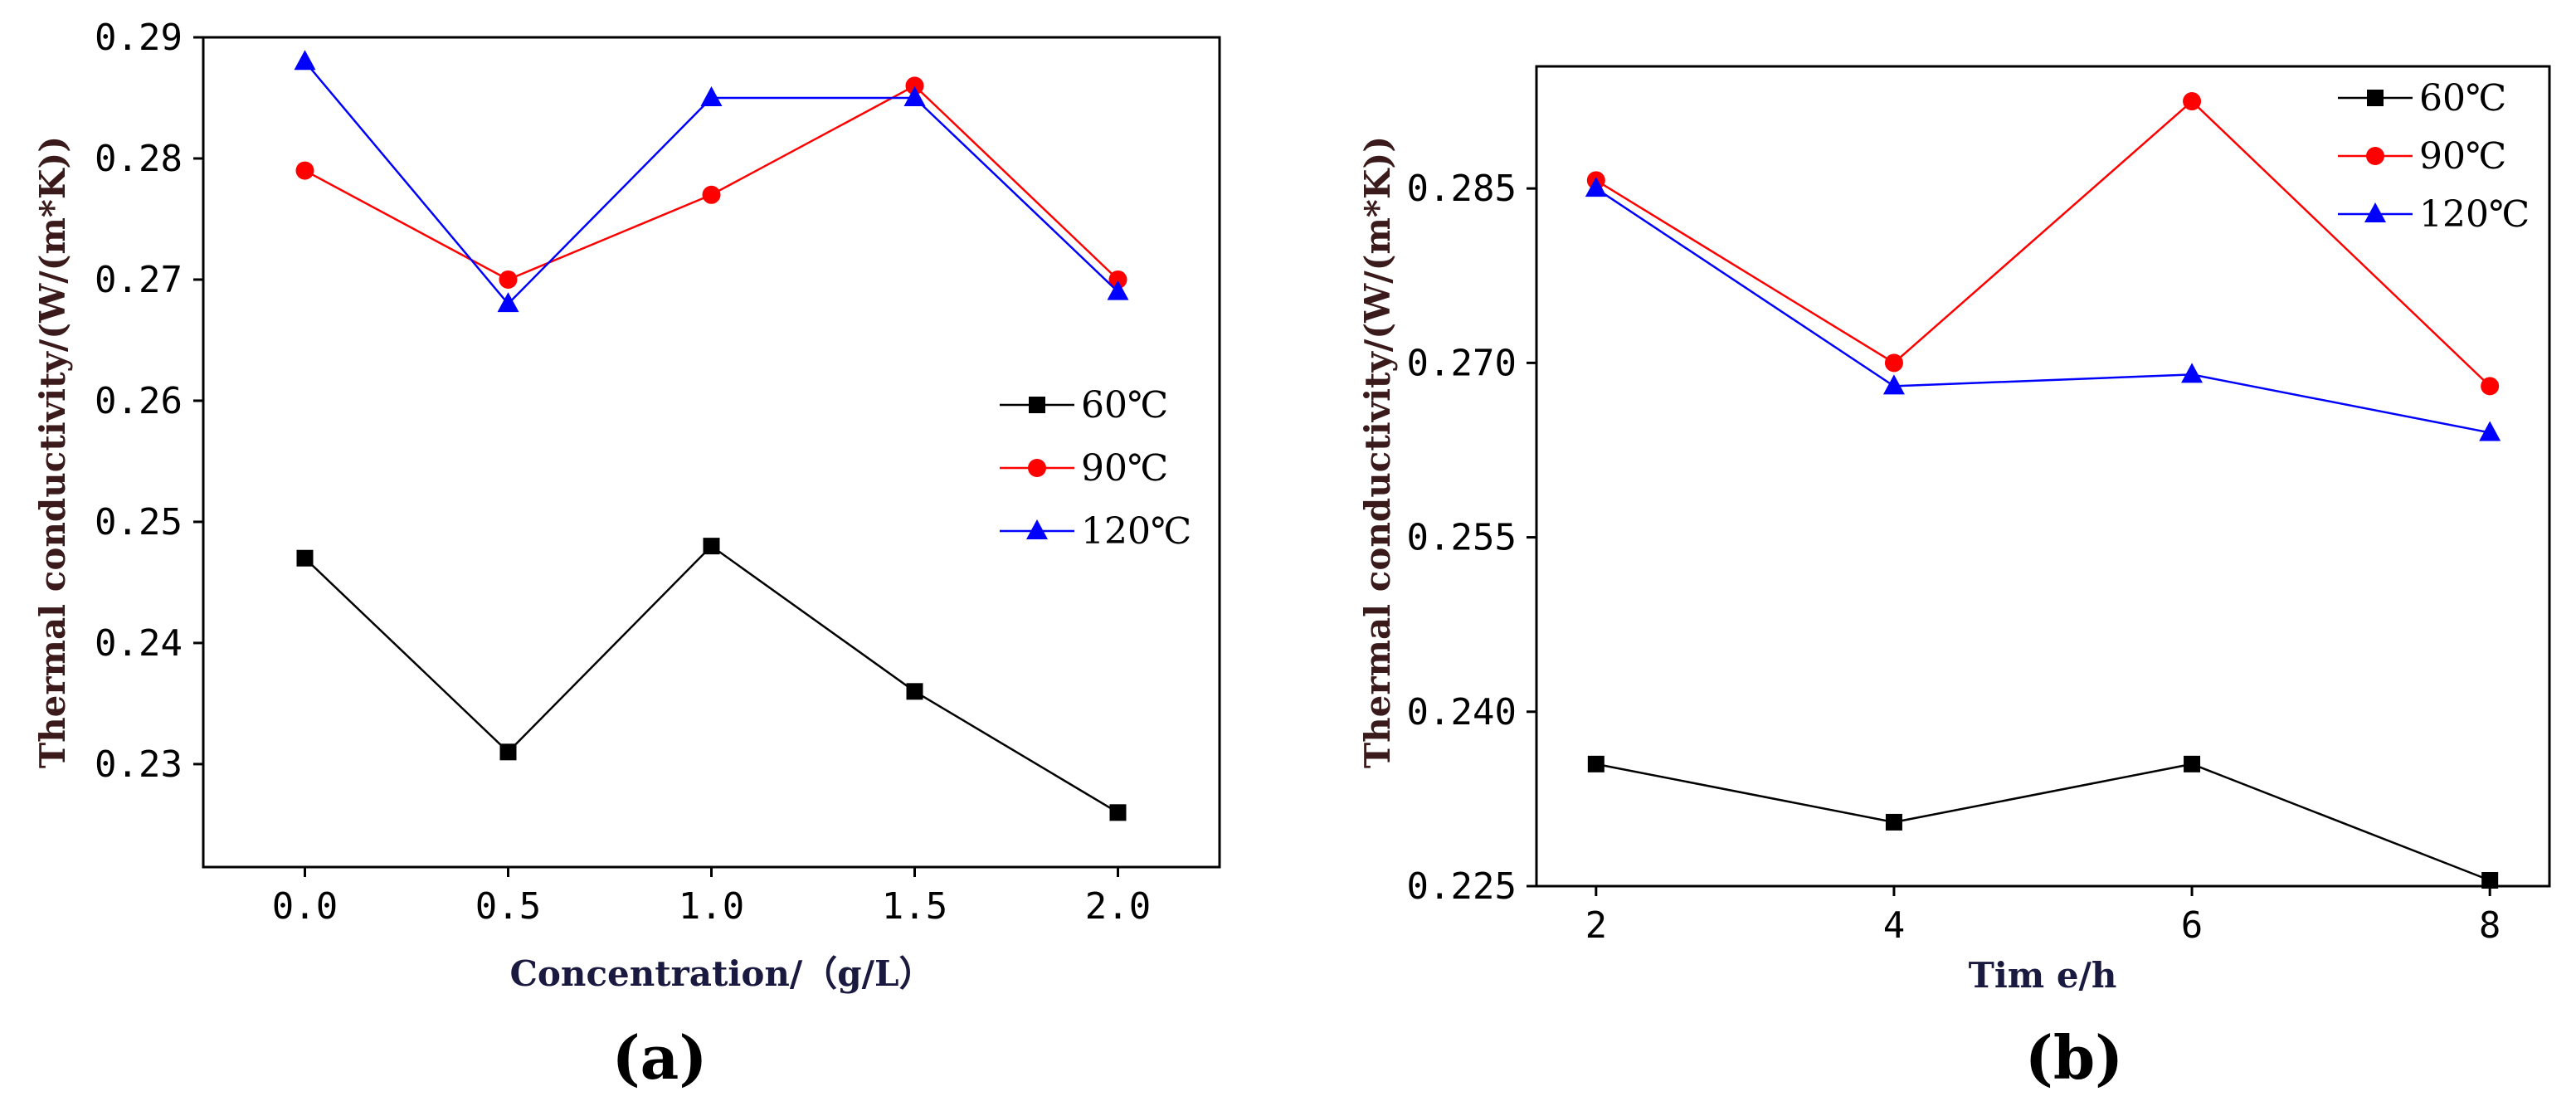 The width and height of the screenshot is (2576, 1111). What do you see at coordinates (1462, 363) in the screenshot?
I see `y-tick-label: 0.270` at bounding box center [1462, 363].